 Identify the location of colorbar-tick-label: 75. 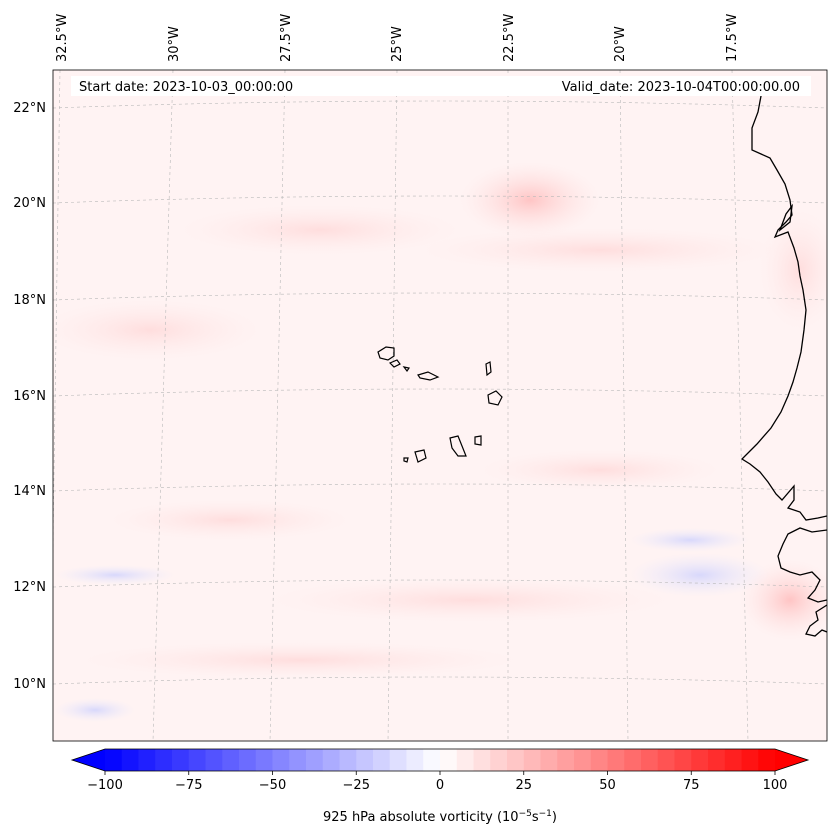
(691, 785).